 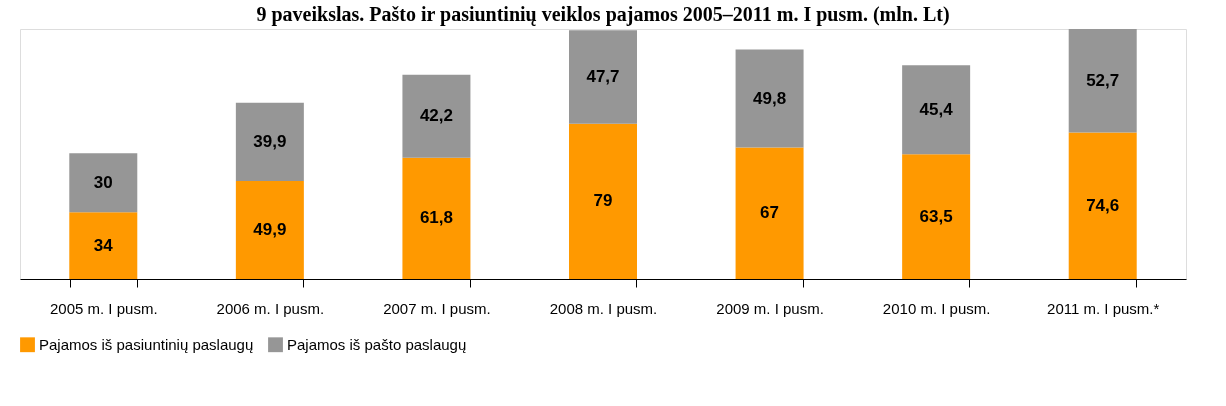 What do you see at coordinates (603, 14) in the screenshot?
I see `chart-title: 9 paveikslas. Pašto ir pasiuntinių veiklos pajamos 2005–2011 m. I pusm. (mln. Lt)` at bounding box center [603, 14].